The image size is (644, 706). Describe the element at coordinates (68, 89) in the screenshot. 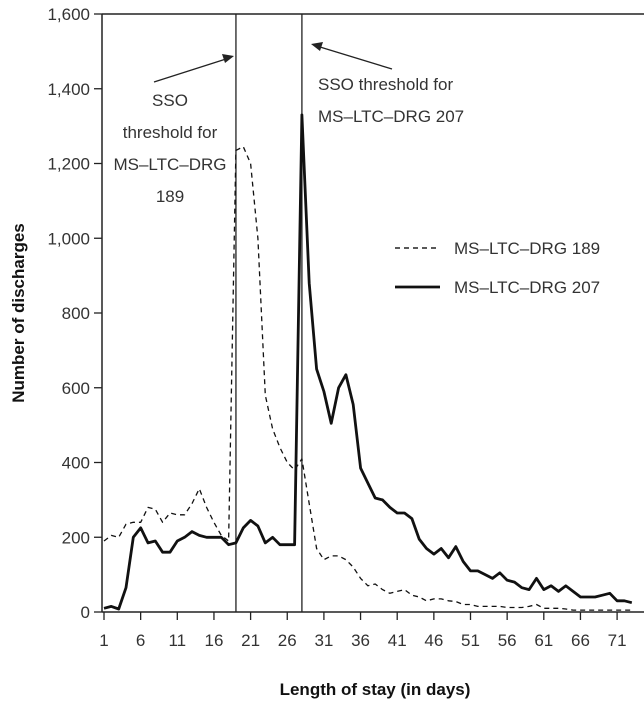

I see `y-tick-label: 1,400` at that location.